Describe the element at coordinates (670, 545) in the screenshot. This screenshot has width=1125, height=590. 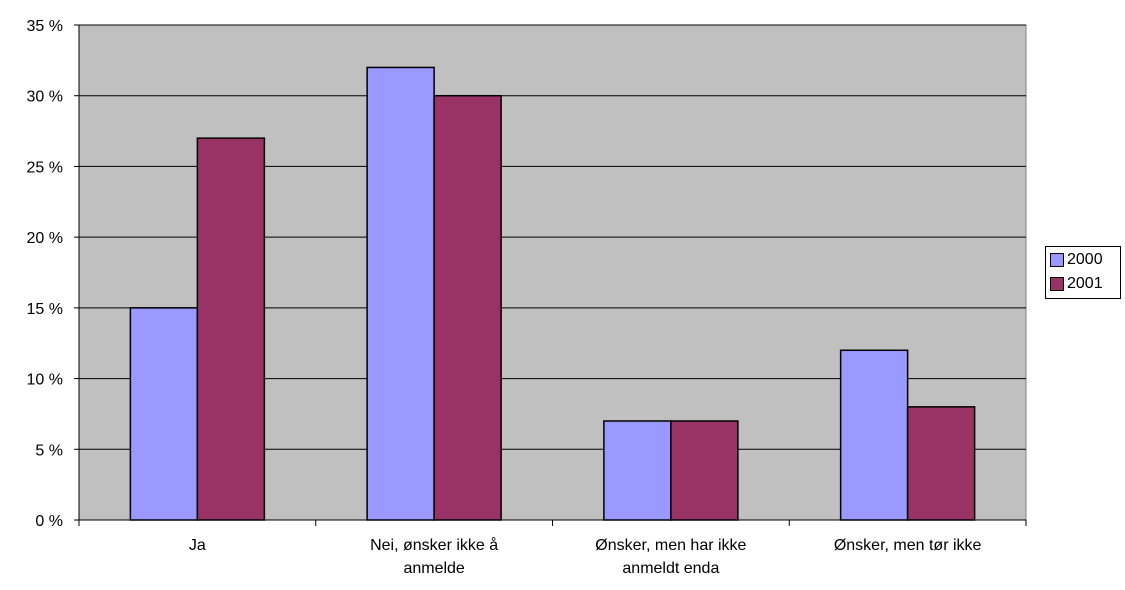
I see `x-tick-label: Ønsker, men har ikke` at that location.